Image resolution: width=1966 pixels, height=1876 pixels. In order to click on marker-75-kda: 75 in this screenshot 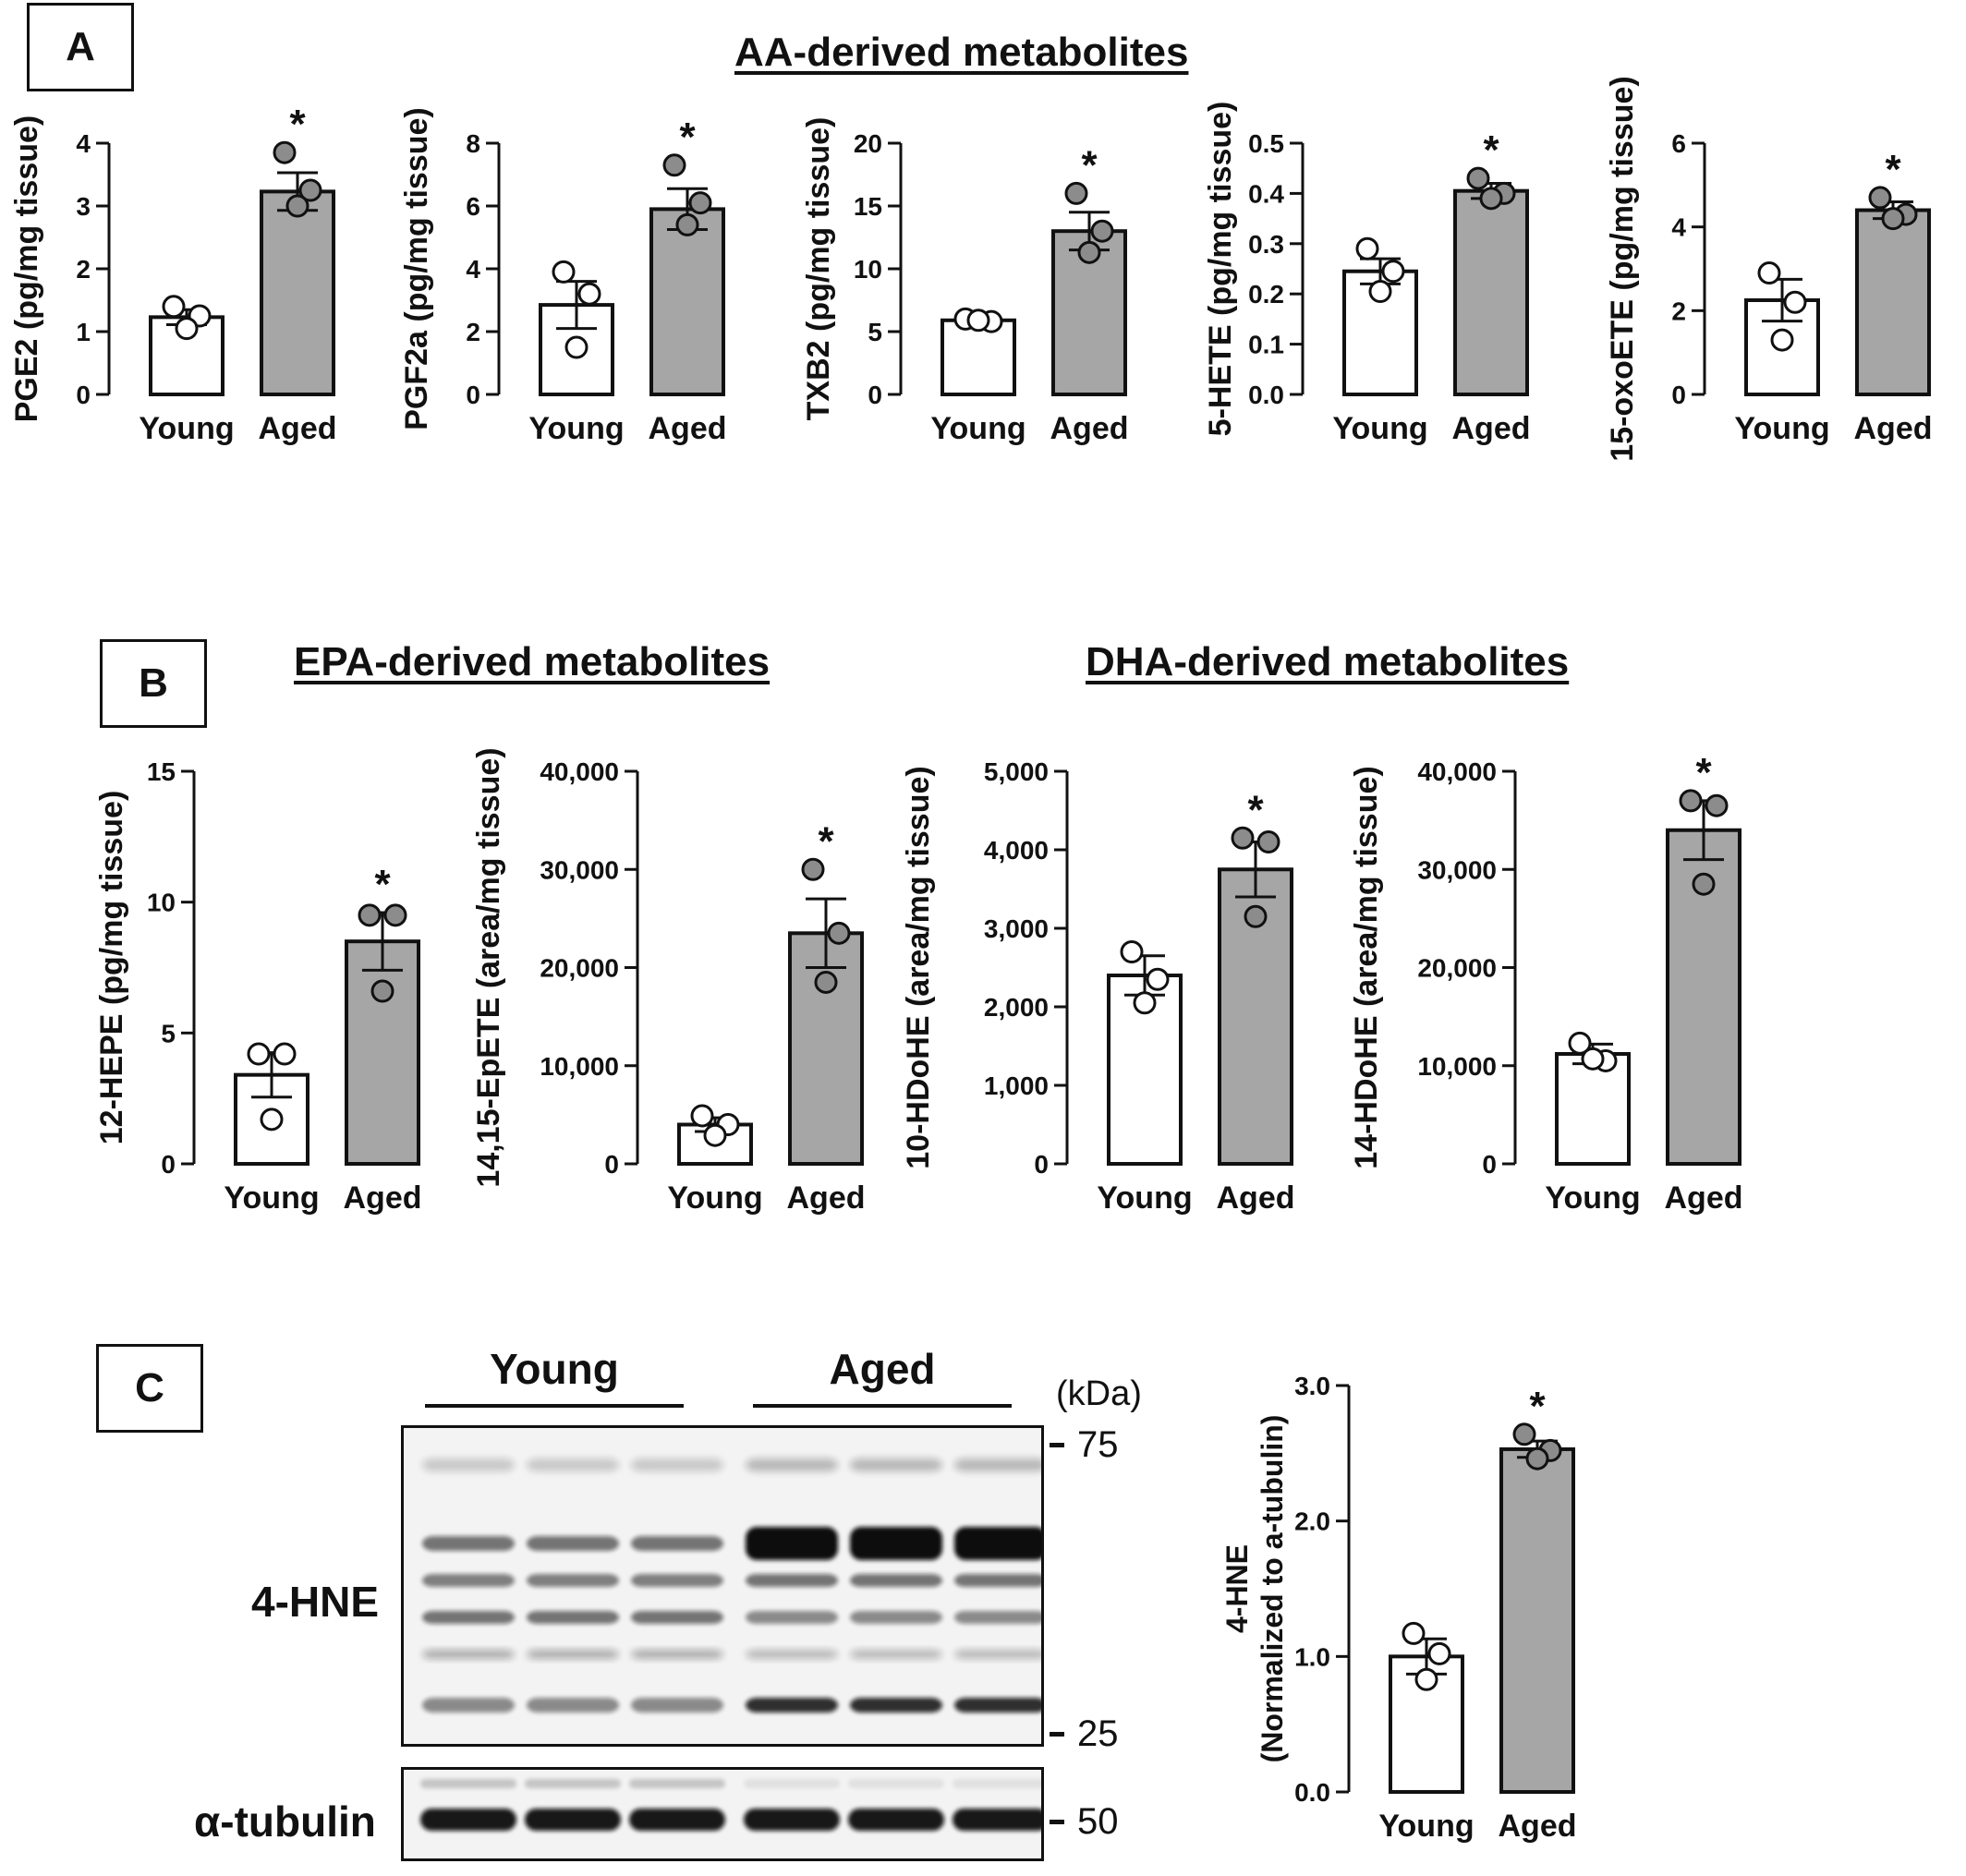, I will do `click(1084, 1445)`.